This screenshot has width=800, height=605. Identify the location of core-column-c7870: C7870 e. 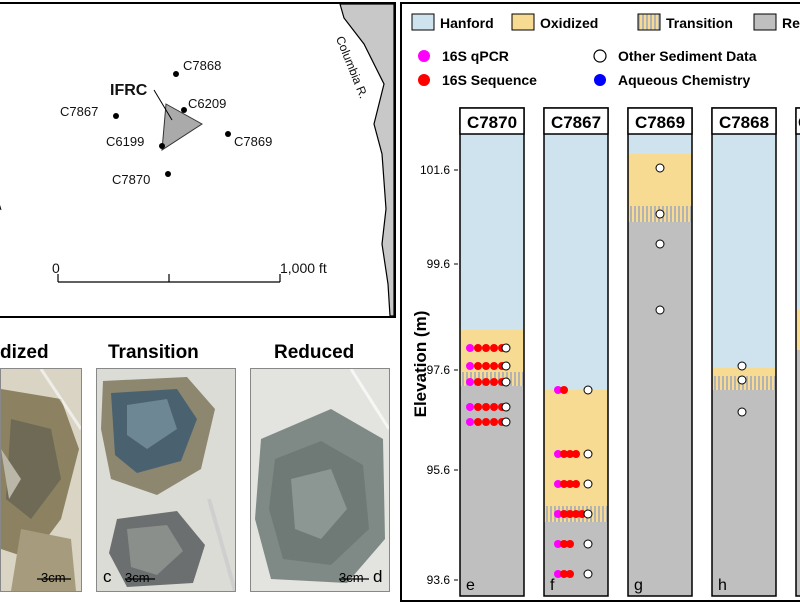
(492, 352).